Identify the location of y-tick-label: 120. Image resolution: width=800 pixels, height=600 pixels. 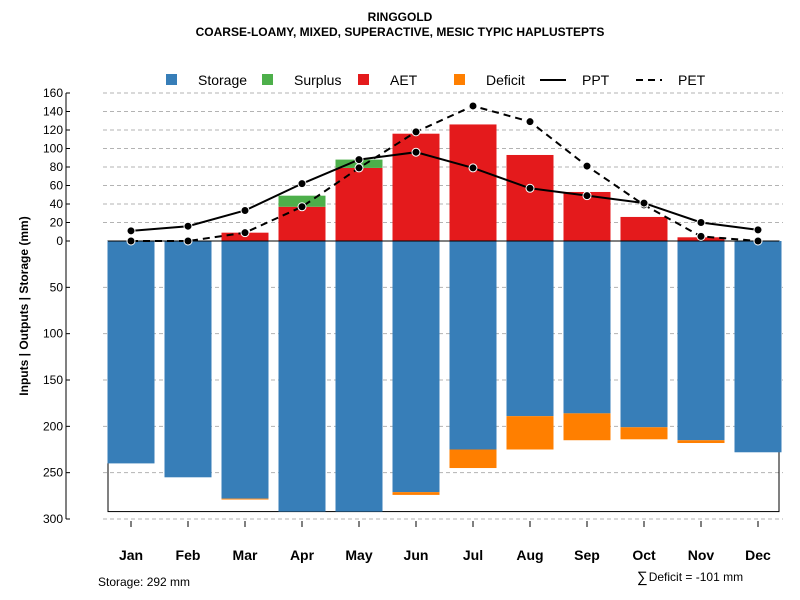
(53, 130).